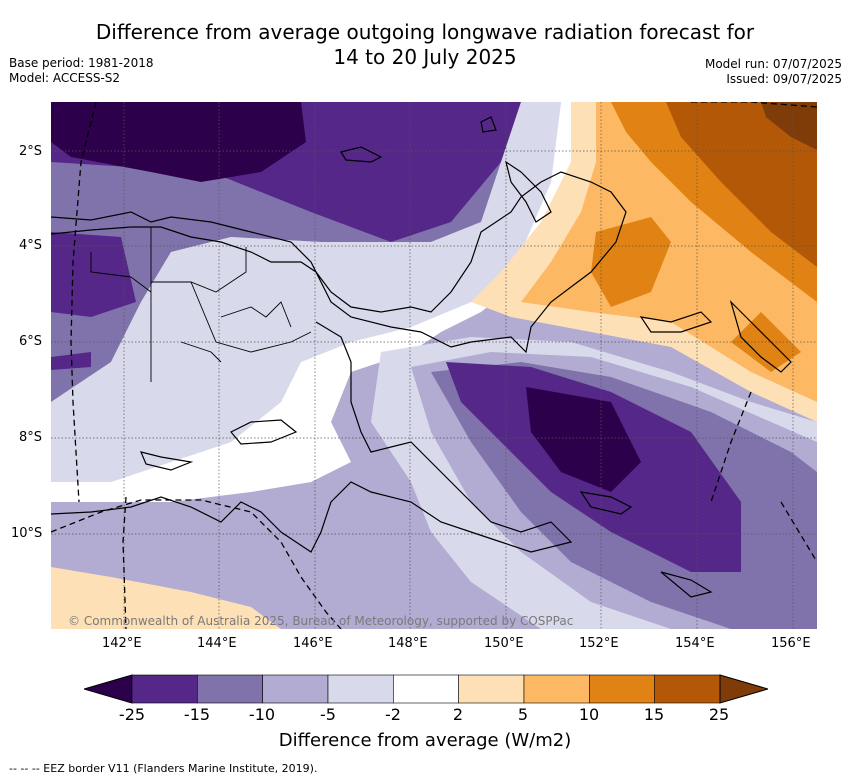 Image resolution: width=850 pixels, height=781 pixels. I want to click on colorbar-tick: -25, so click(132, 714).